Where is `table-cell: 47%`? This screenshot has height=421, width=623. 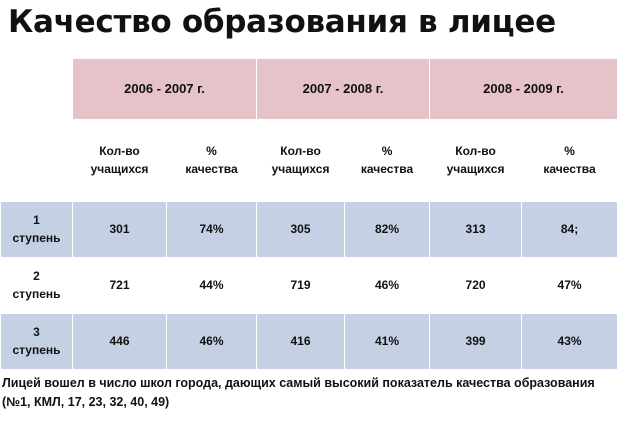
table-cell: 47% is located at coordinates (570, 285).